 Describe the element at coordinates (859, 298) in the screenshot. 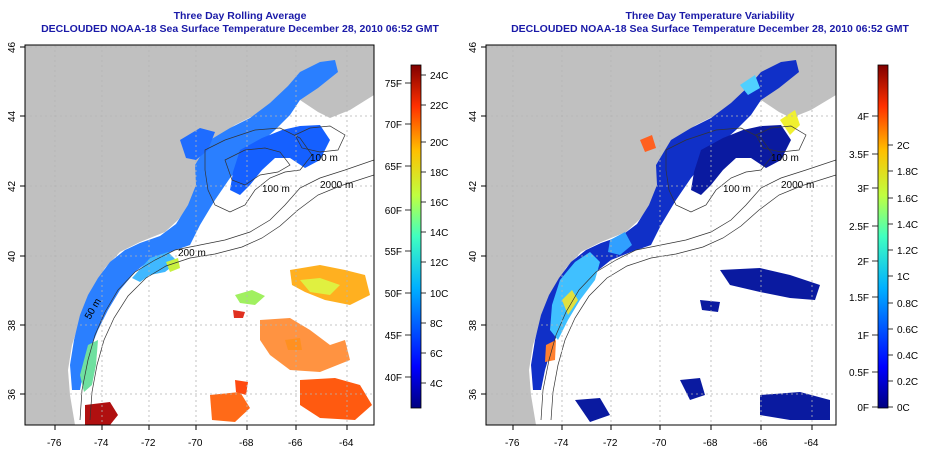

I see `fahrenheit-label: 1.5F` at that location.